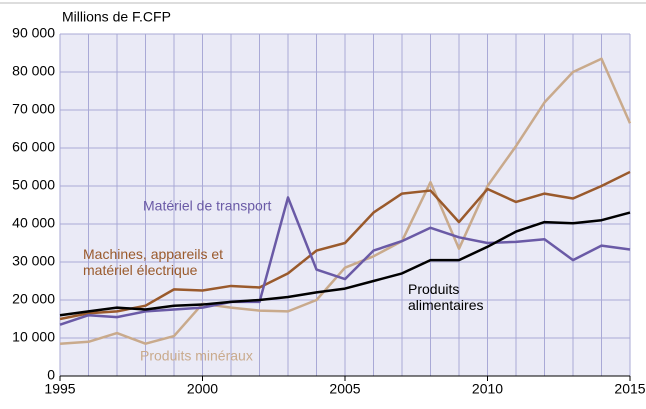 The height and width of the screenshot is (409, 646). Describe the element at coordinates (33, 71) in the screenshot. I see `y-tick-label: 80 000` at that location.